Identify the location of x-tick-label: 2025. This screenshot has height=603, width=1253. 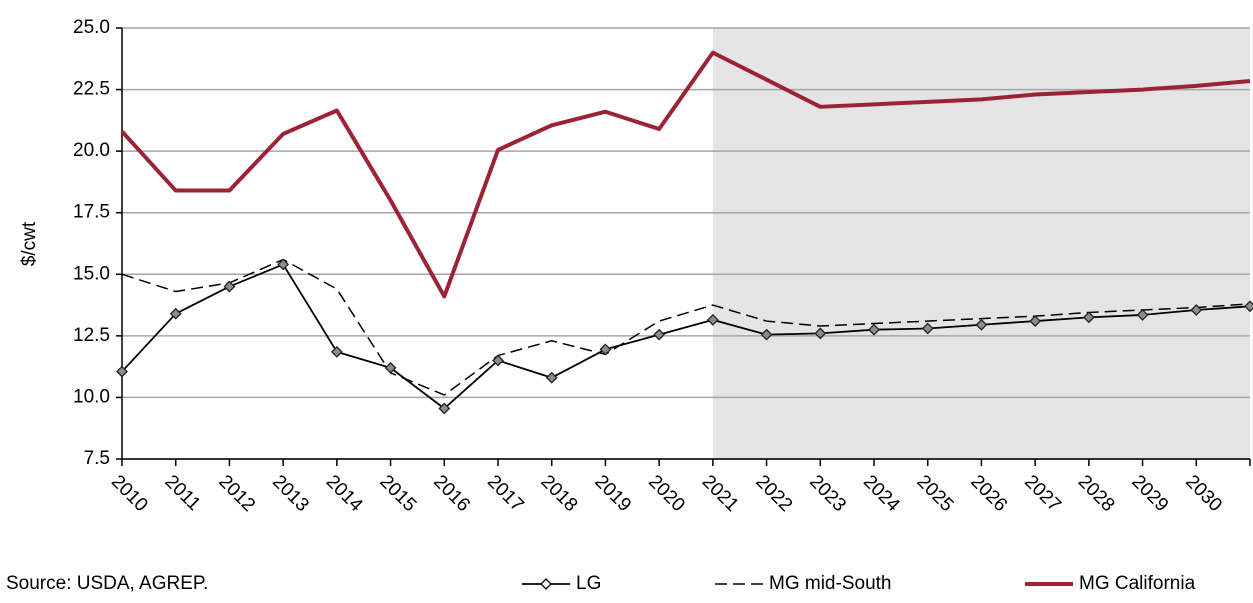
(935, 493).